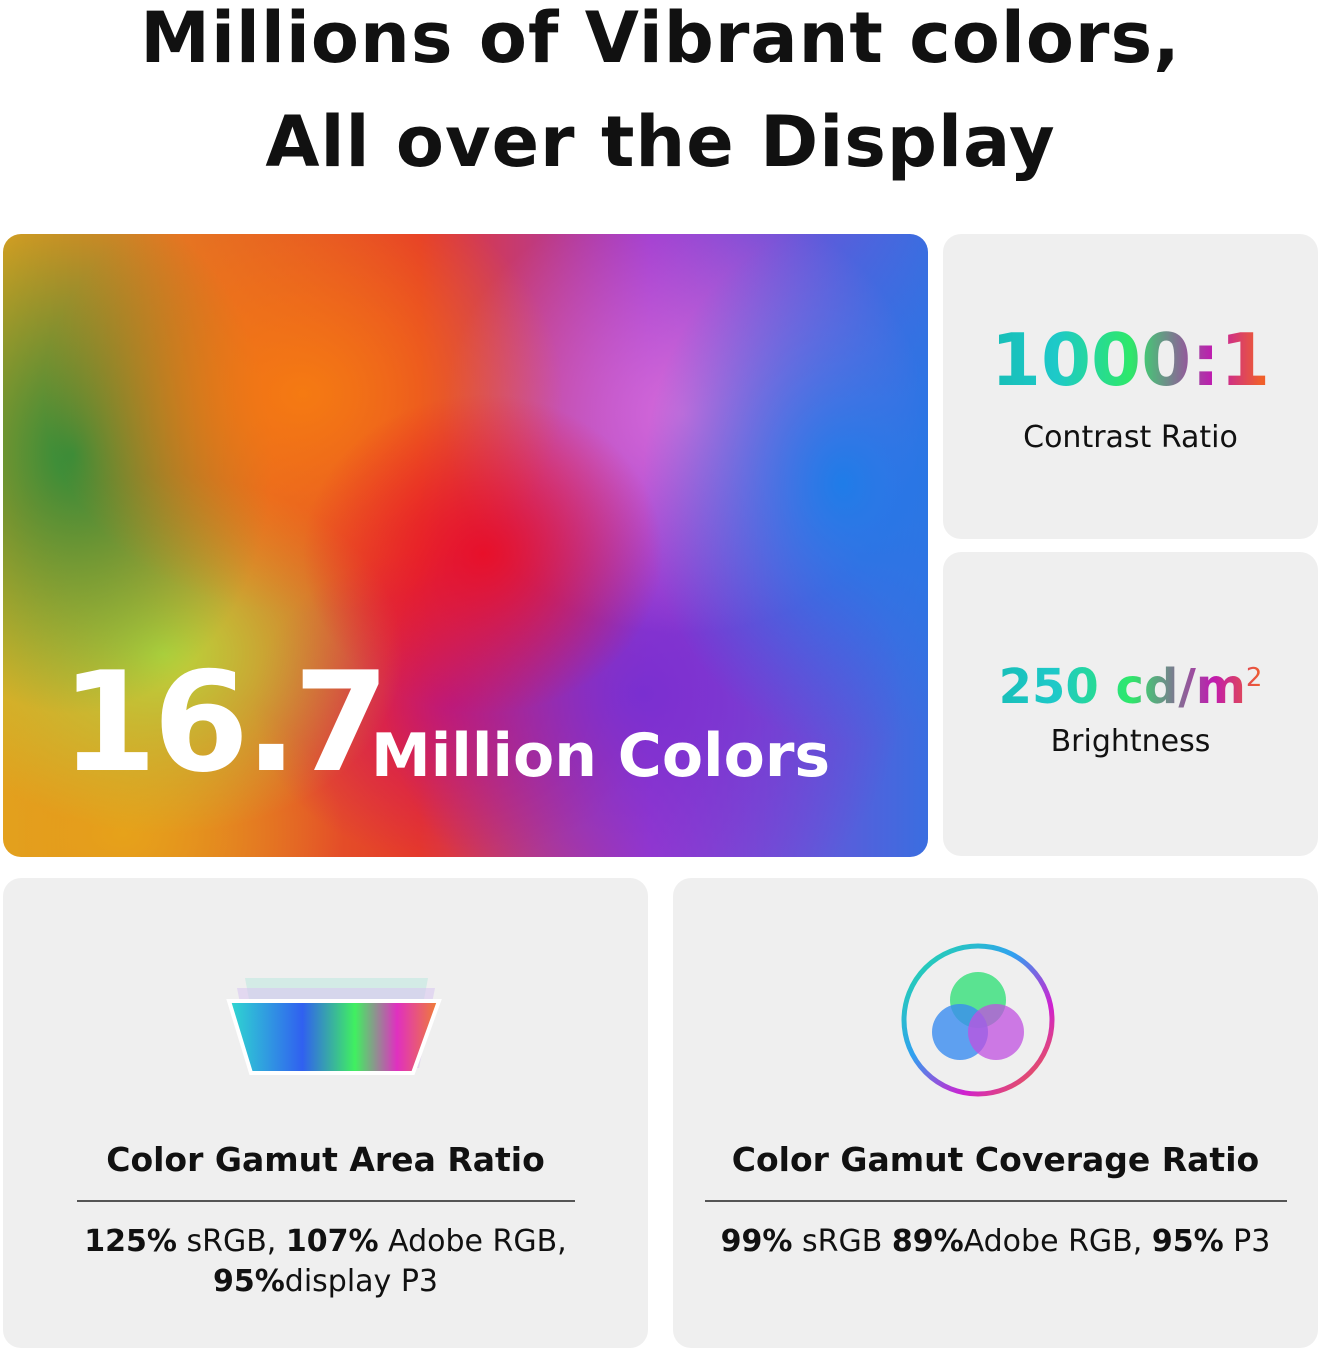 The height and width of the screenshot is (1352, 1321). Describe the element at coordinates (1122, 687) in the screenshot. I see `brightness-number: 250 cd/m` at that location.